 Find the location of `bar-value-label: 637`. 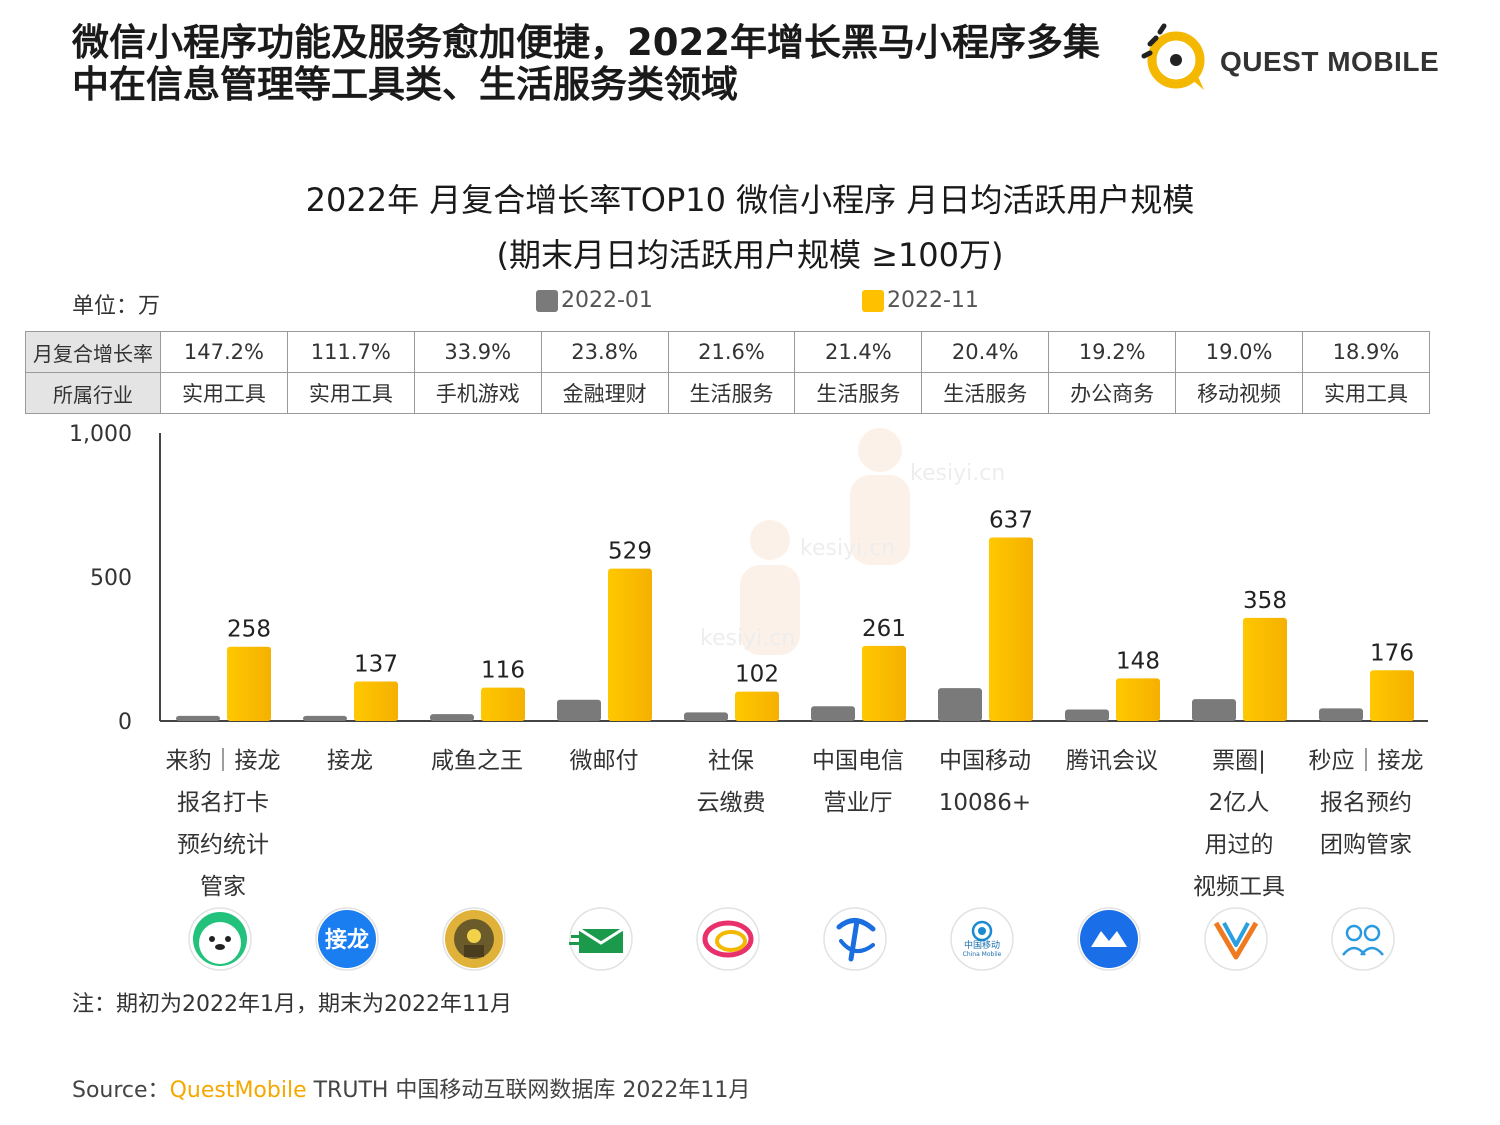

bar-value-label: 637 is located at coordinates (1011, 521).